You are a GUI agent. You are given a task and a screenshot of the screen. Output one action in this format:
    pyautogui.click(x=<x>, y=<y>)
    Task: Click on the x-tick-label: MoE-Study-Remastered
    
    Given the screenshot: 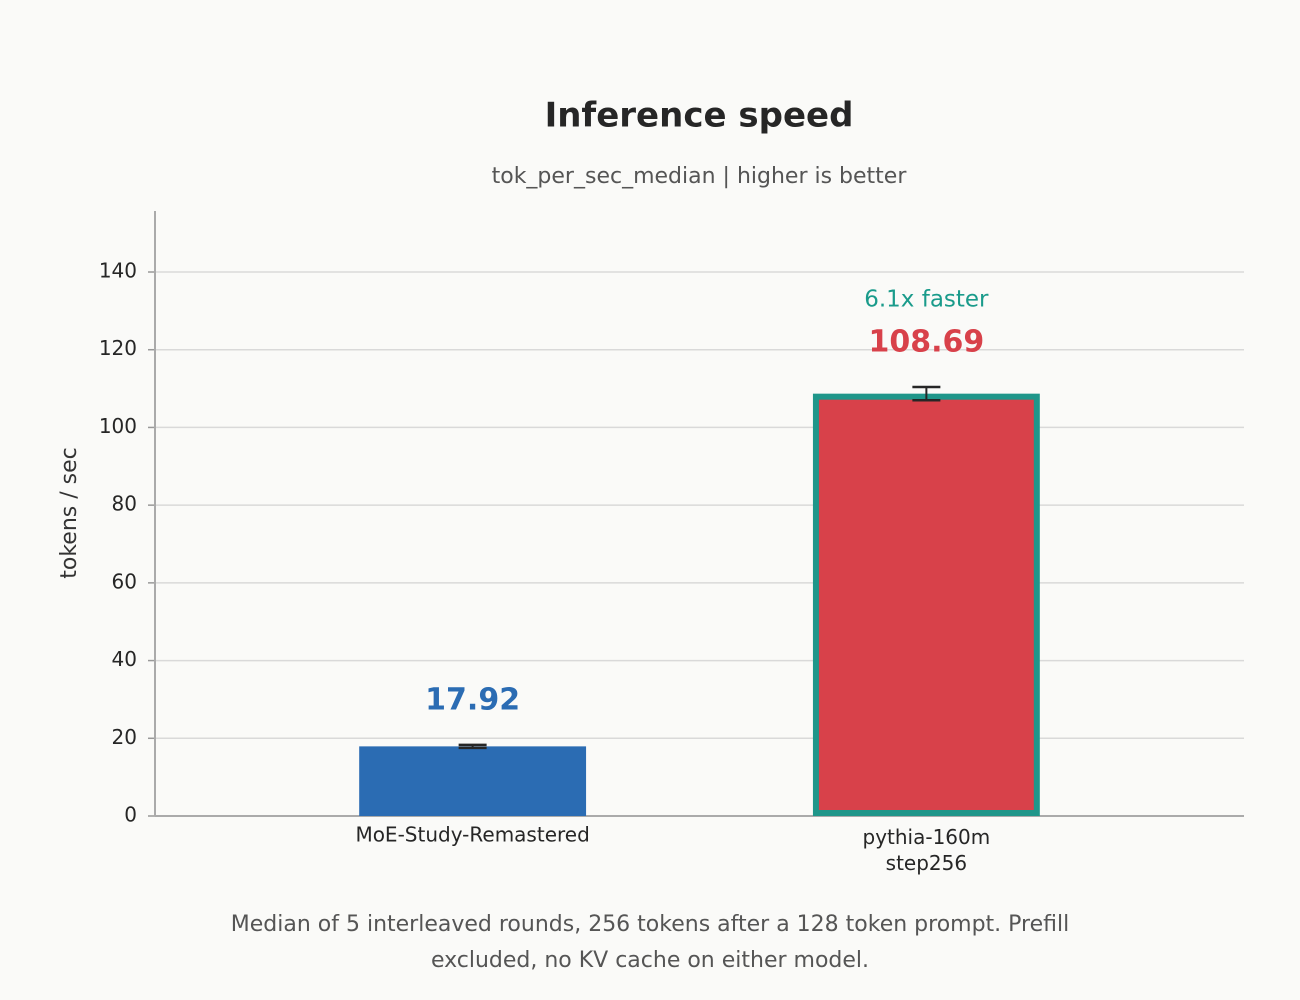 What is the action you would take?
    pyautogui.click(x=472, y=835)
    